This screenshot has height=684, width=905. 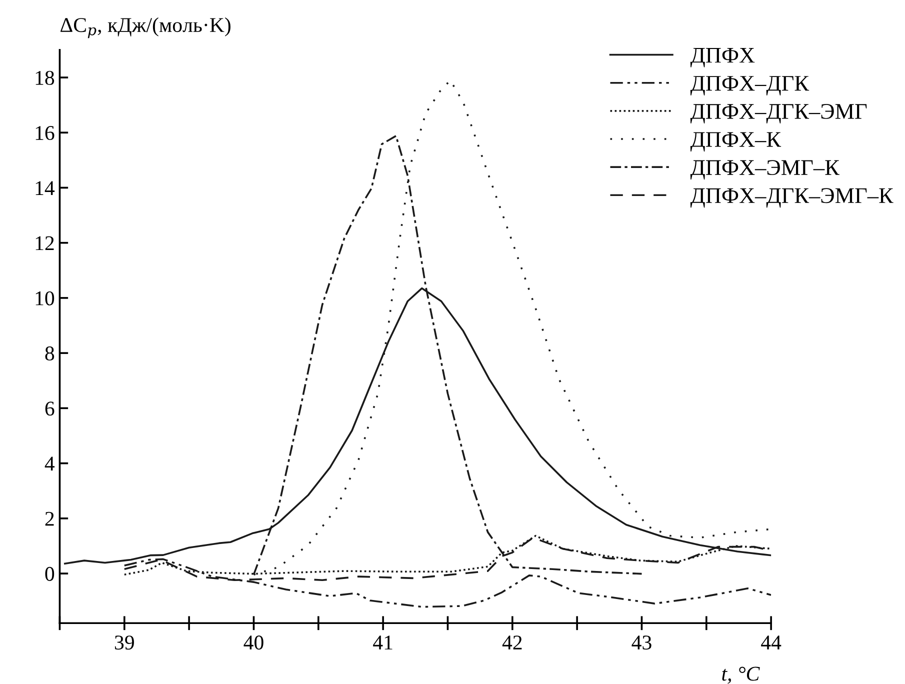 I want to click on y-tick-label: 18, so click(x=45, y=77).